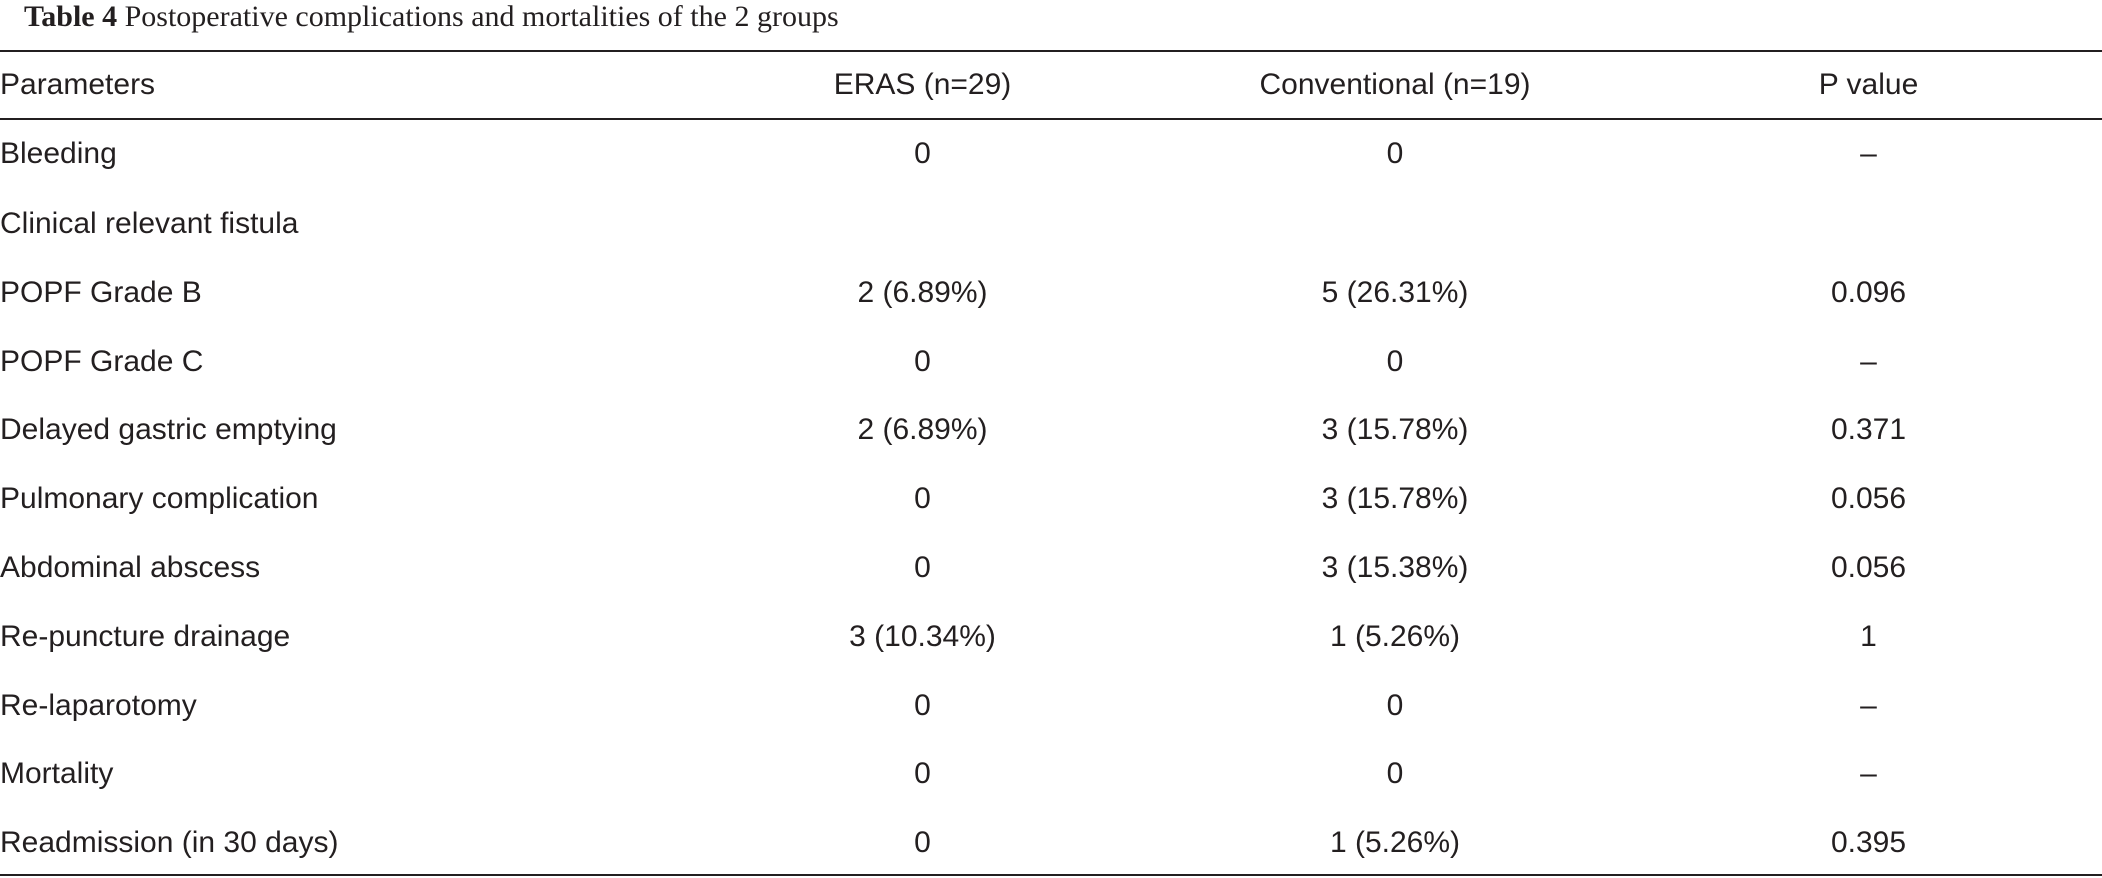 The width and height of the screenshot is (2102, 878). What do you see at coordinates (1051, 774) in the screenshot?
I see `table-row: Mortality 0 0 –` at bounding box center [1051, 774].